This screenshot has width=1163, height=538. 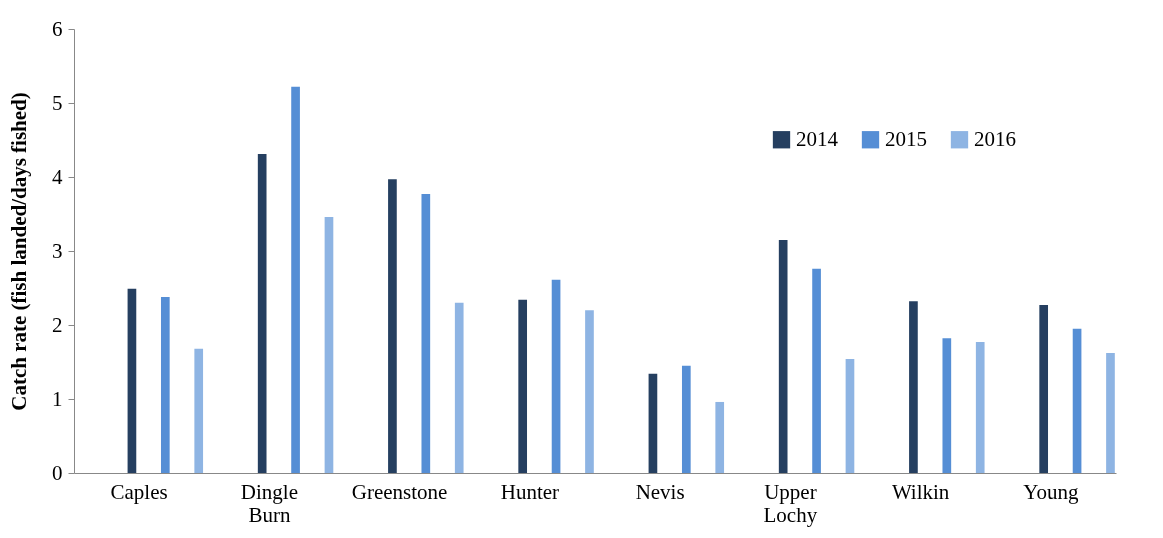 What do you see at coordinates (1051, 491) in the screenshot?
I see `x-tick-label: Young` at bounding box center [1051, 491].